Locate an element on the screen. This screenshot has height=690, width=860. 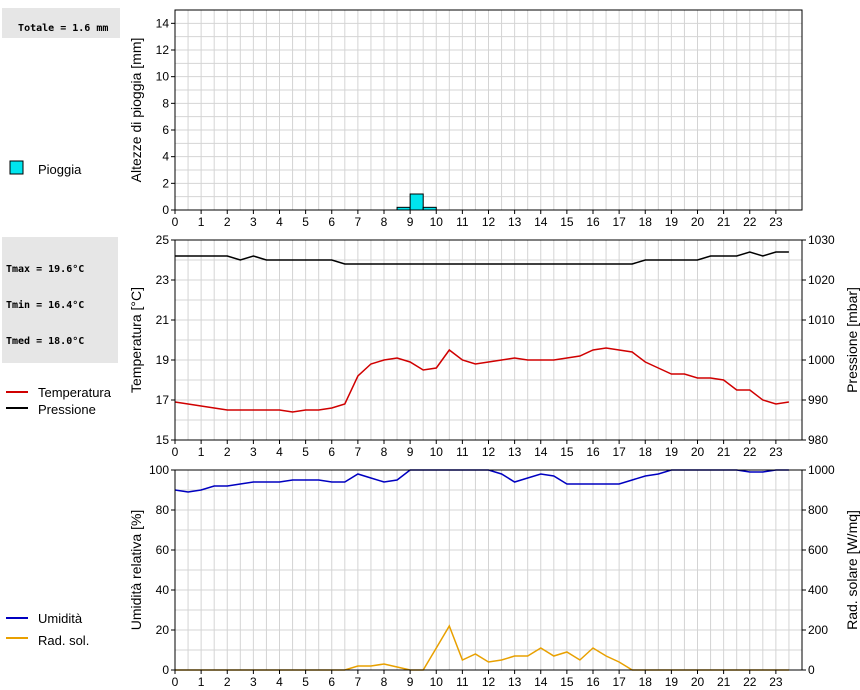
y-tick-label-right: 1000 is located at coordinates (821, 470).